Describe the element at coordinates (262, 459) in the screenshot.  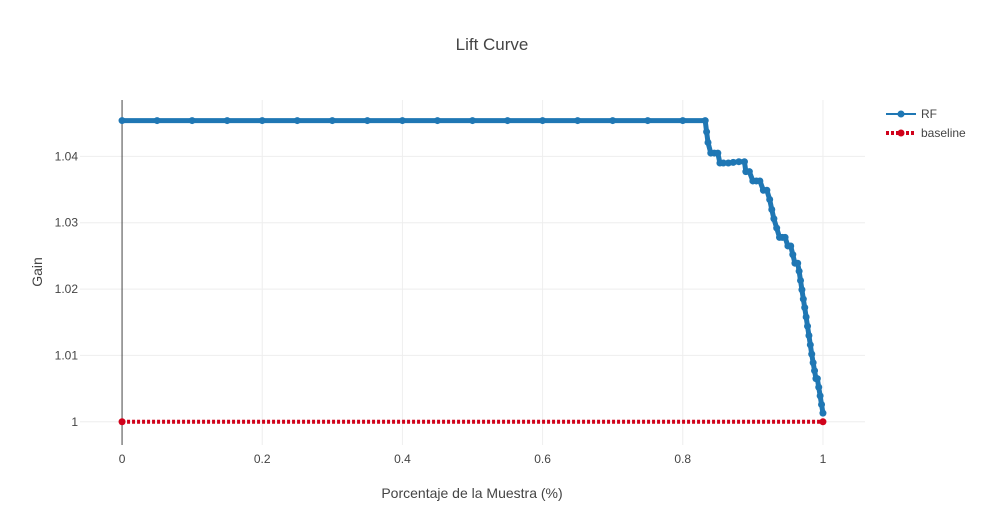
I see `x-tick-label: 0.2` at that location.